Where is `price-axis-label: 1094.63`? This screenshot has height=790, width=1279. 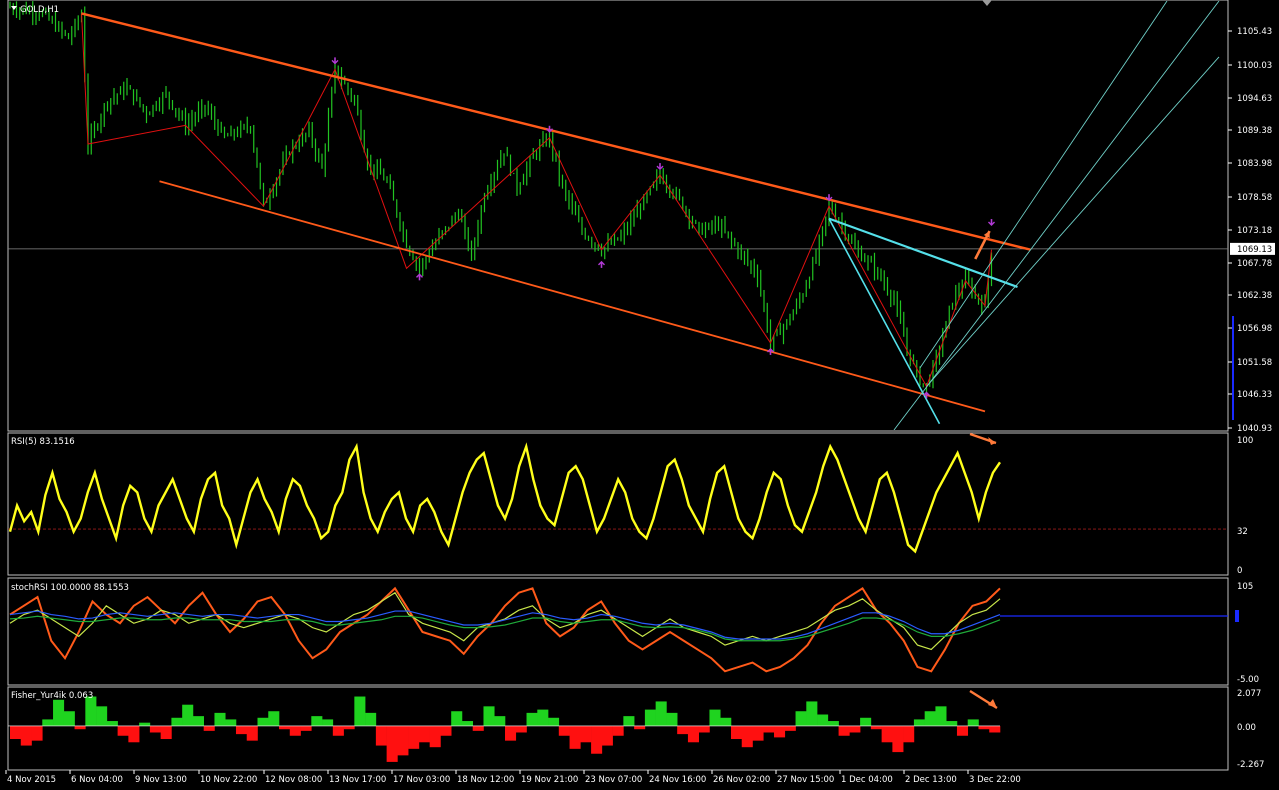 price-axis-label: 1094.63 is located at coordinates (1254, 99).